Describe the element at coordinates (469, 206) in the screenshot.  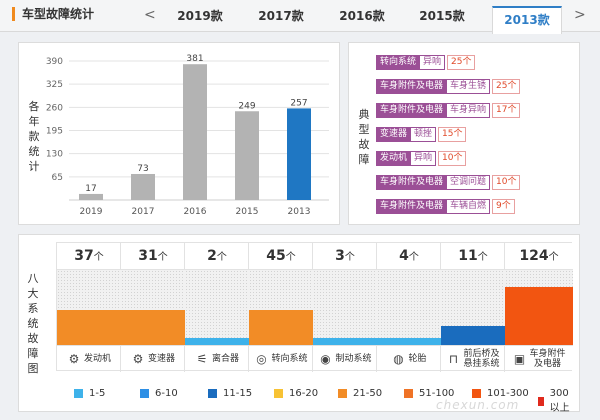
I see `fault-desc-tag: 车辆自燃` at that location.